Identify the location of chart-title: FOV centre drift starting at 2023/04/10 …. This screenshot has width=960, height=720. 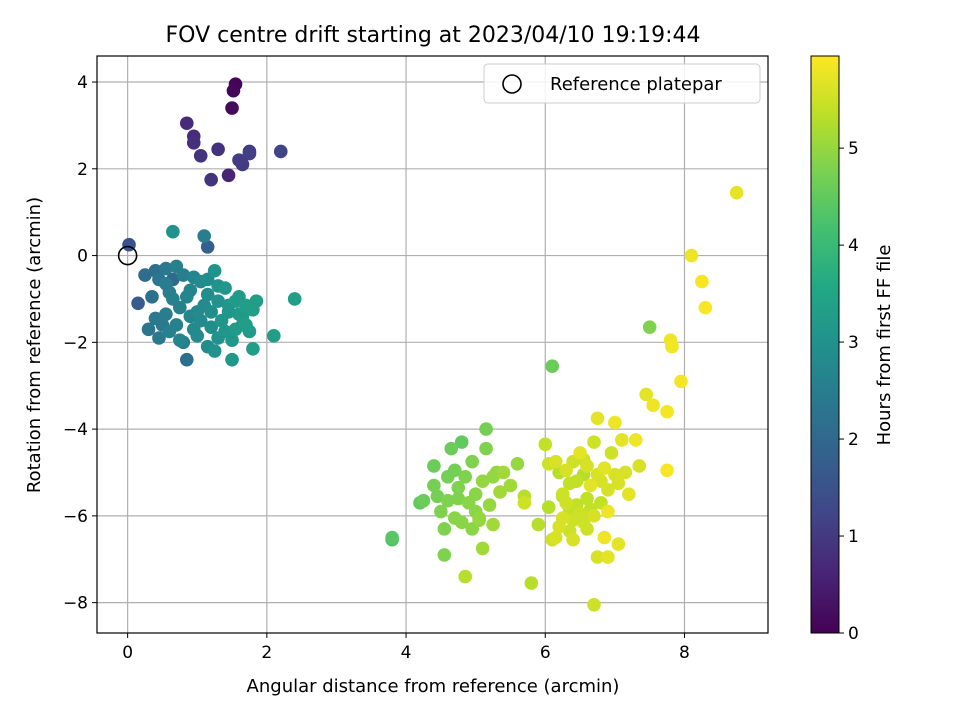
(433, 35).